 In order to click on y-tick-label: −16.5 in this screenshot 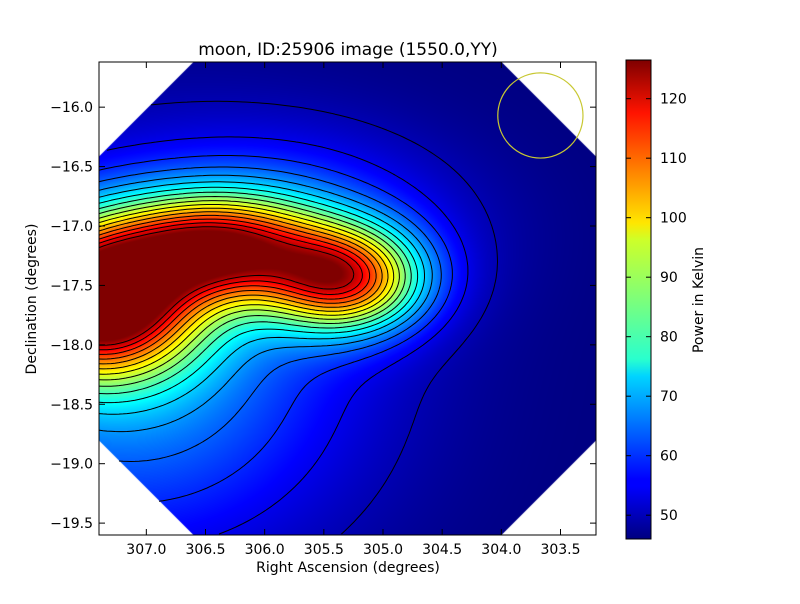, I will do `click(71, 168)`.